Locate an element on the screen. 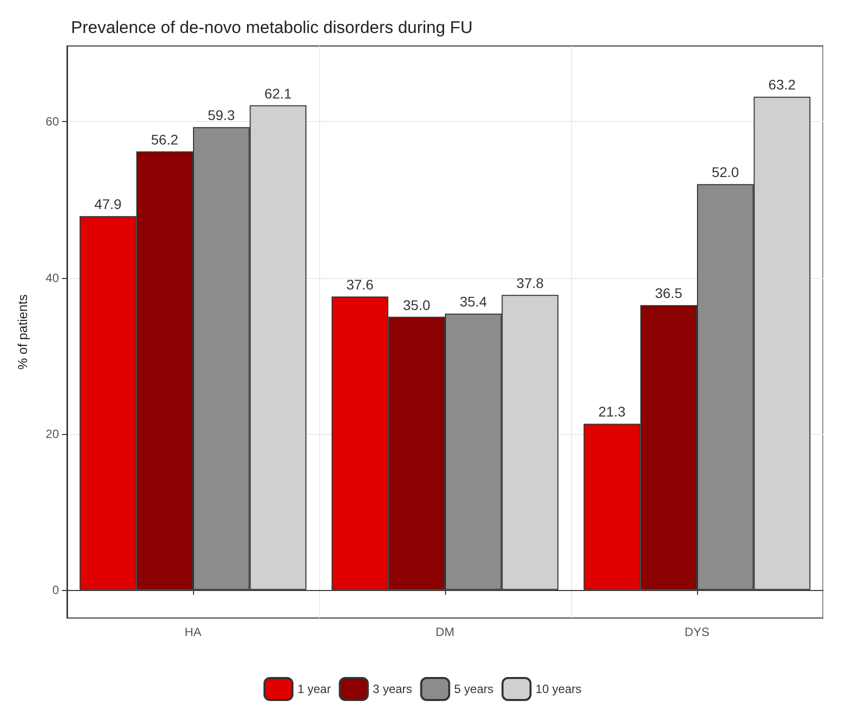 The height and width of the screenshot is (724, 845). data-label: 47.9 is located at coordinates (108, 204).